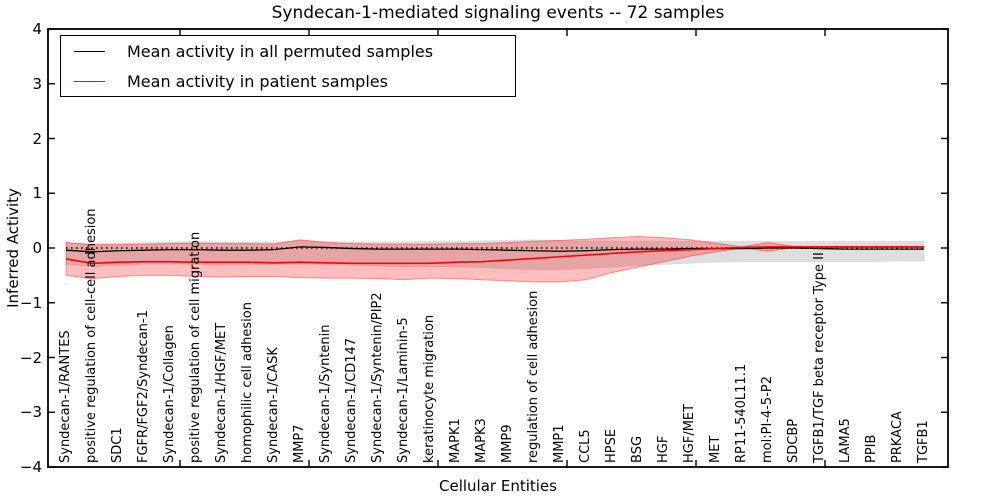  Describe the element at coordinates (37, 138) in the screenshot. I see `y-tick-label: 2` at that location.